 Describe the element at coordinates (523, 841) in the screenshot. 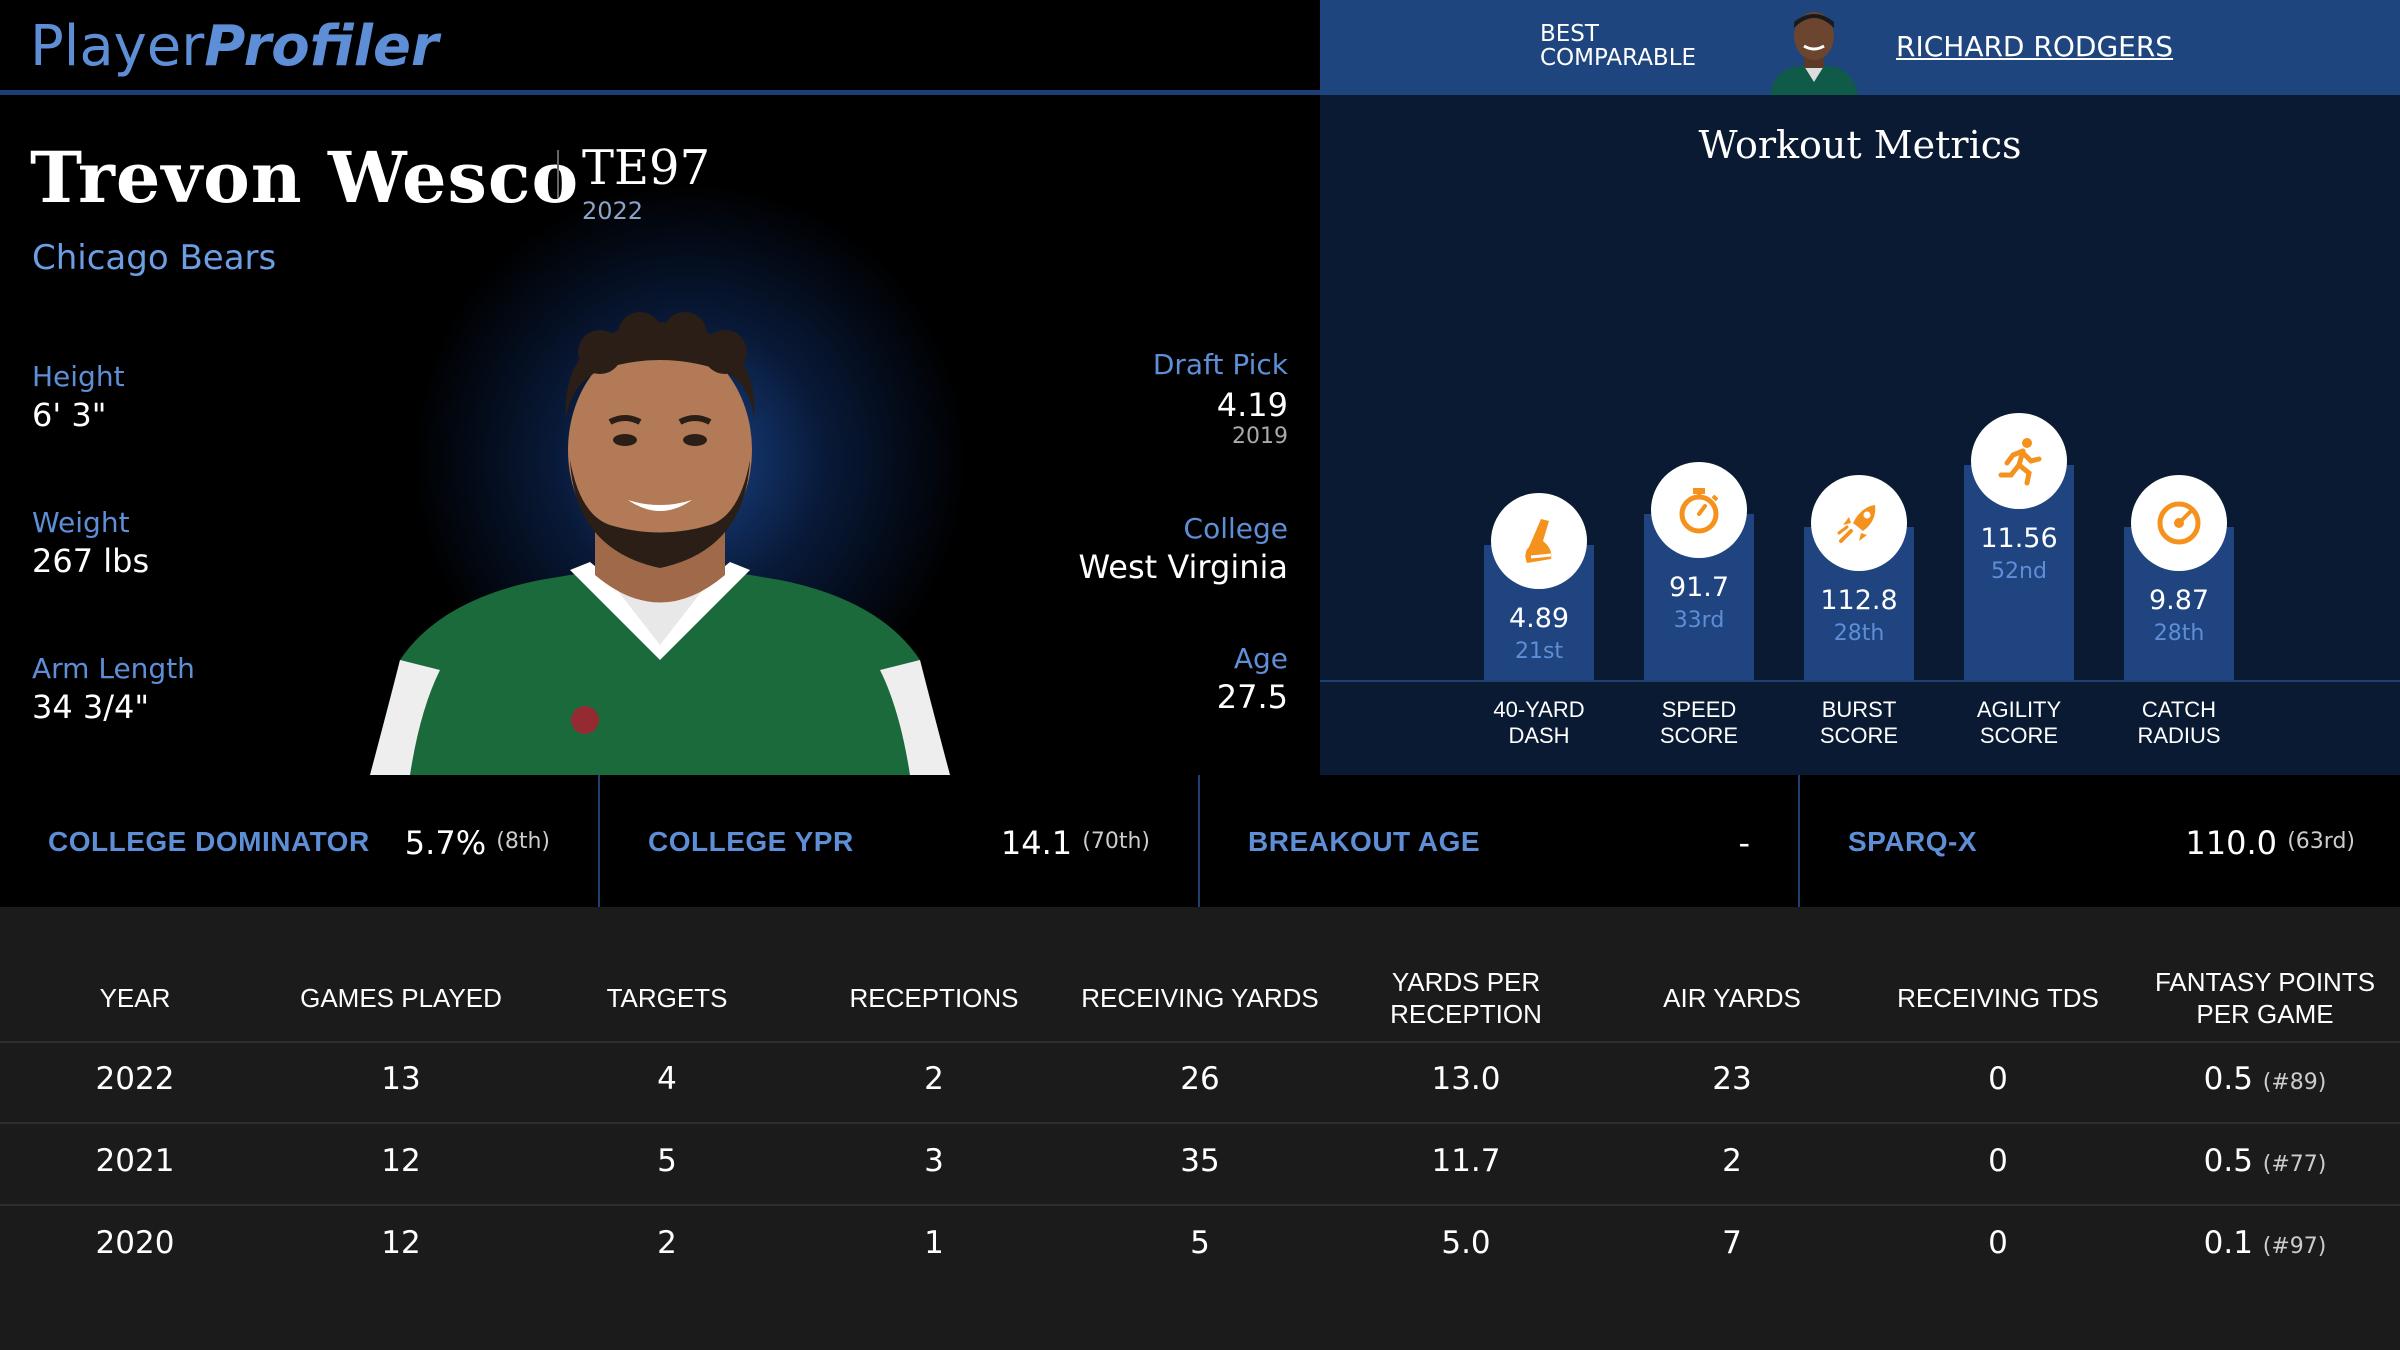

I see `college-dominator-rank: (8th)` at that location.